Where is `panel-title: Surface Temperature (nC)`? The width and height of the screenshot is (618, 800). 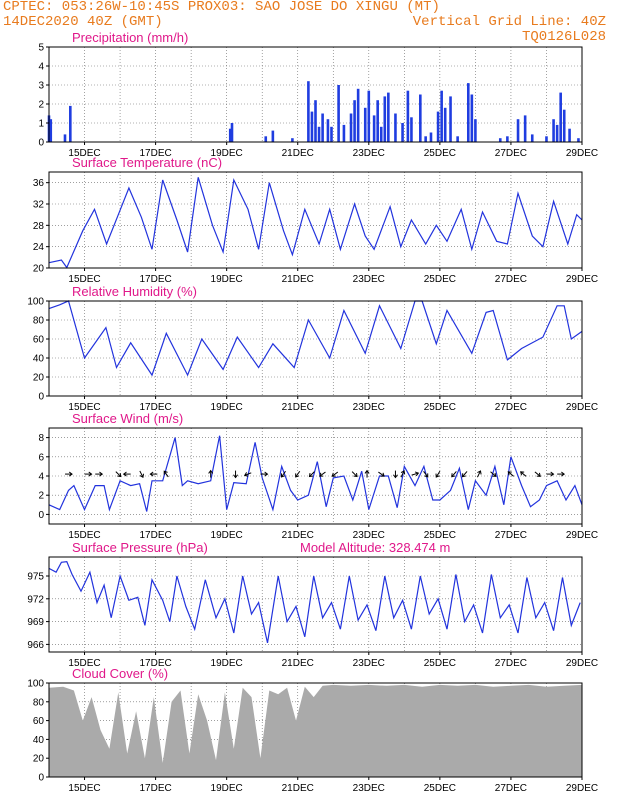 panel-title: Surface Temperature (nC) is located at coordinates (147, 162).